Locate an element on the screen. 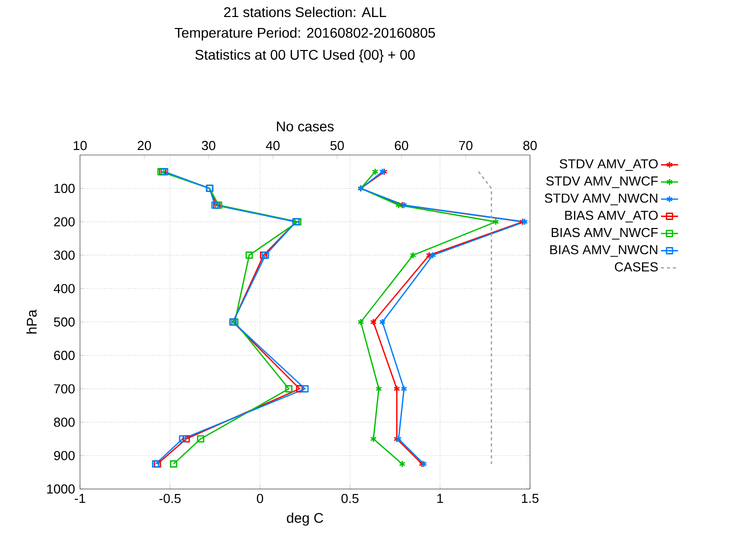 The width and height of the screenshot is (735, 555). legend-label: BIAS AMV_NWCN is located at coordinates (604, 251).